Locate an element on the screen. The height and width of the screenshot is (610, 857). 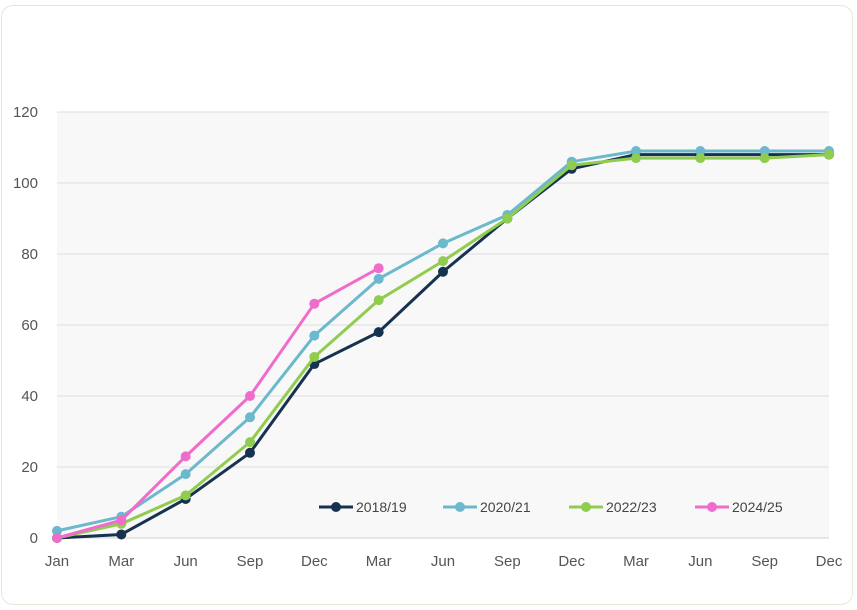
legend-label: 2018/19 is located at coordinates (381, 507).